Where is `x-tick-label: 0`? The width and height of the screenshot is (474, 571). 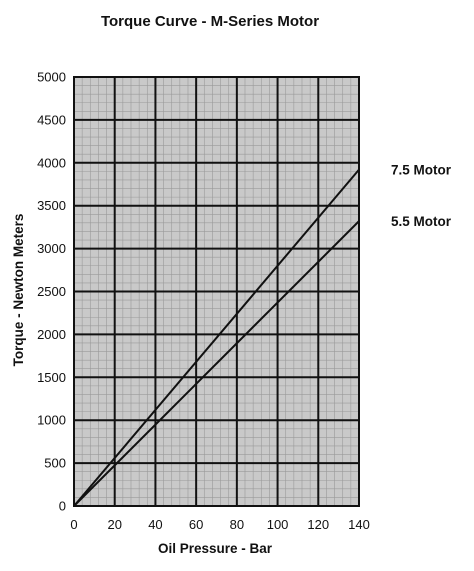 x-tick-label: 0 is located at coordinates (73, 524).